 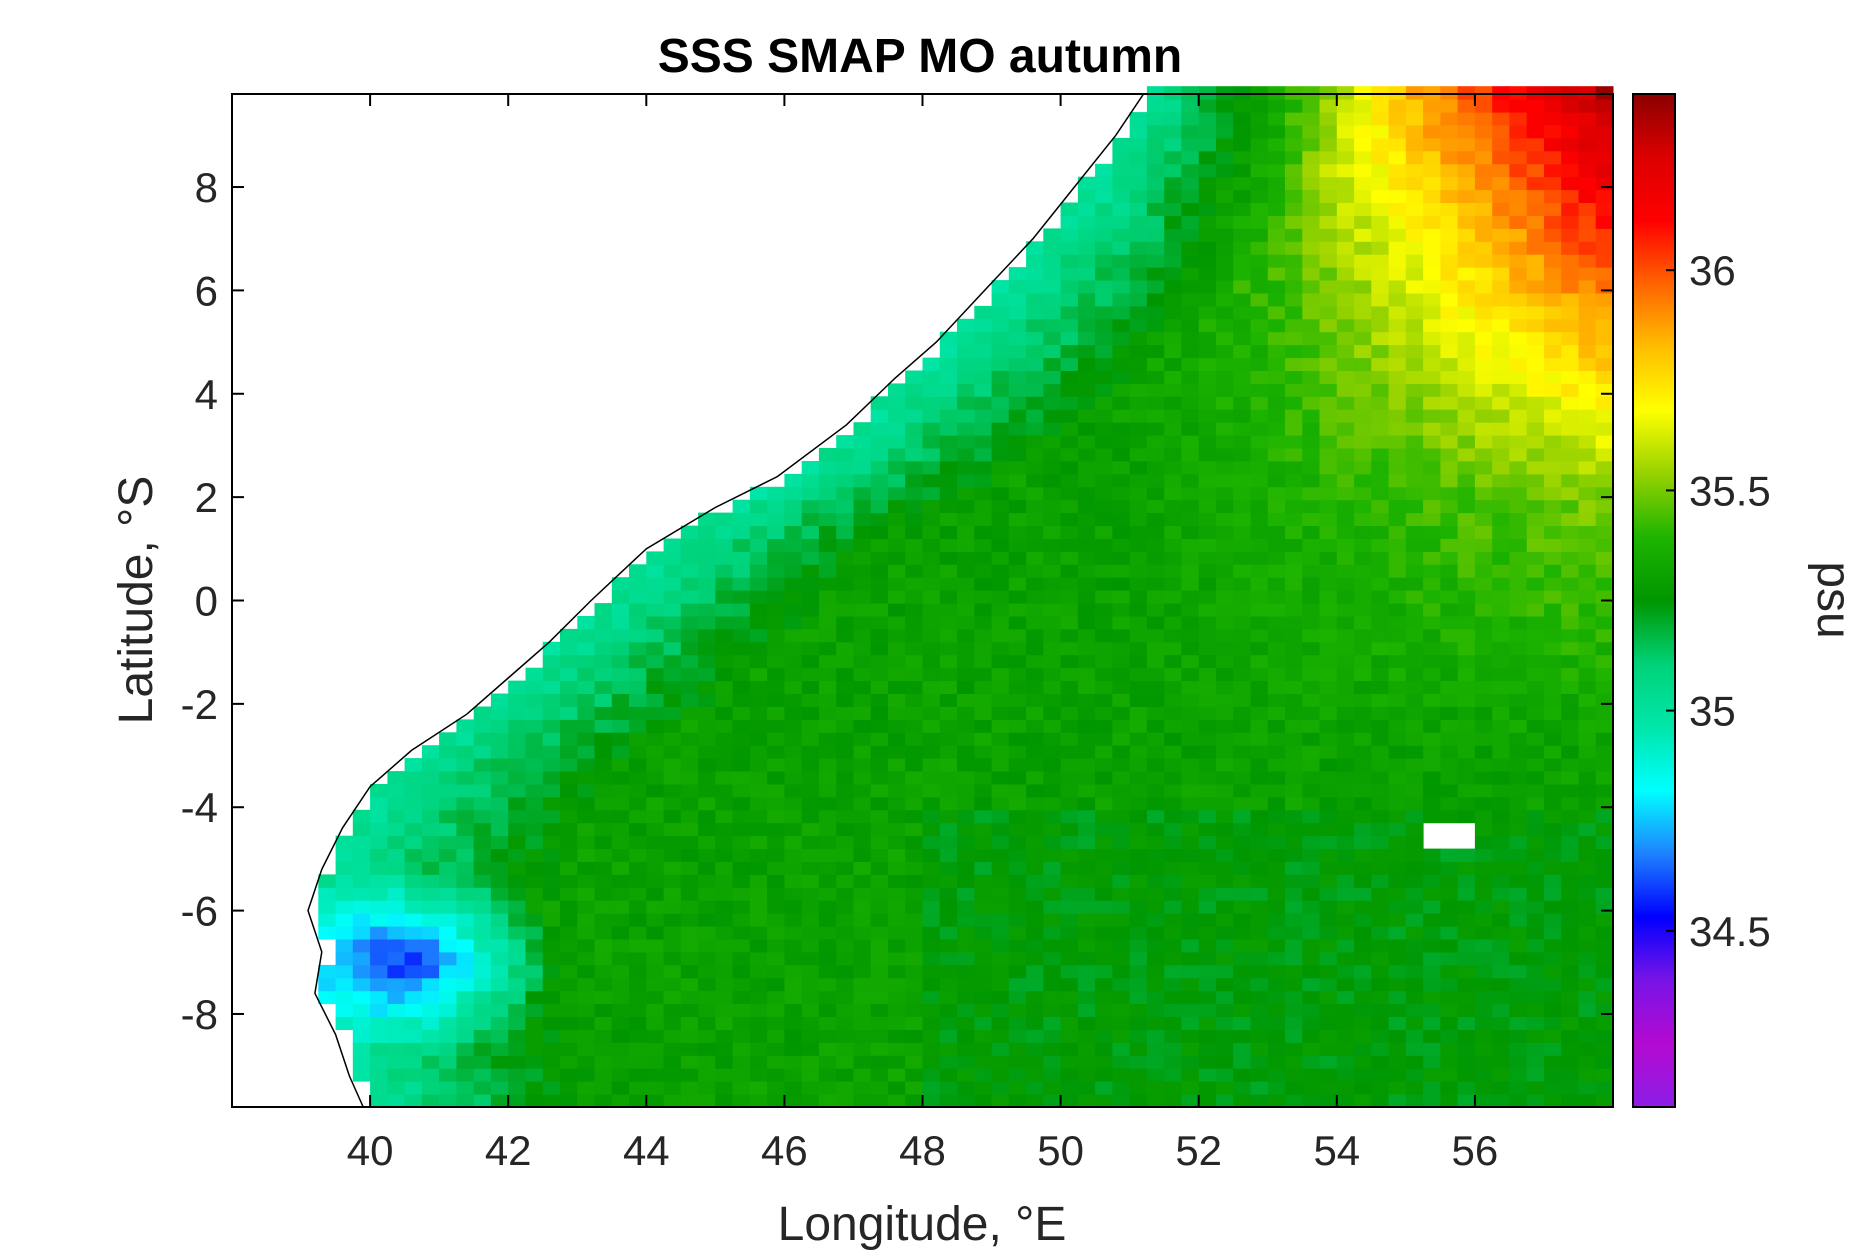 What do you see at coordinates (1712, 270) in the screenshot?
I see `colorbar-tick-label: 36` at bounding box center [1712, 270].